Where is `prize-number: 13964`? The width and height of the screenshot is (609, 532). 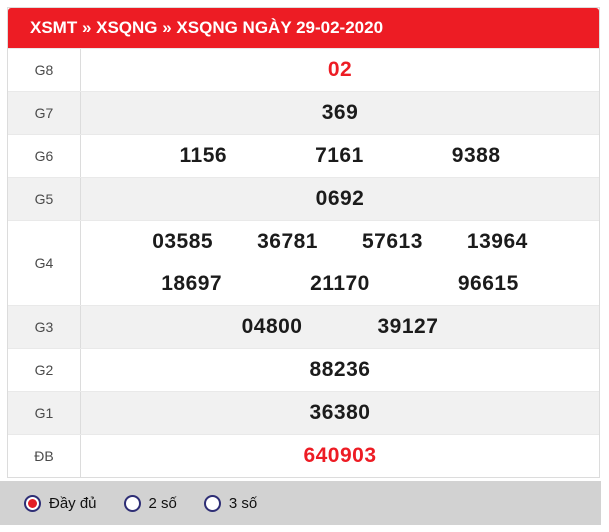 prize-number: 13964 is located at coordinates (497, 241).